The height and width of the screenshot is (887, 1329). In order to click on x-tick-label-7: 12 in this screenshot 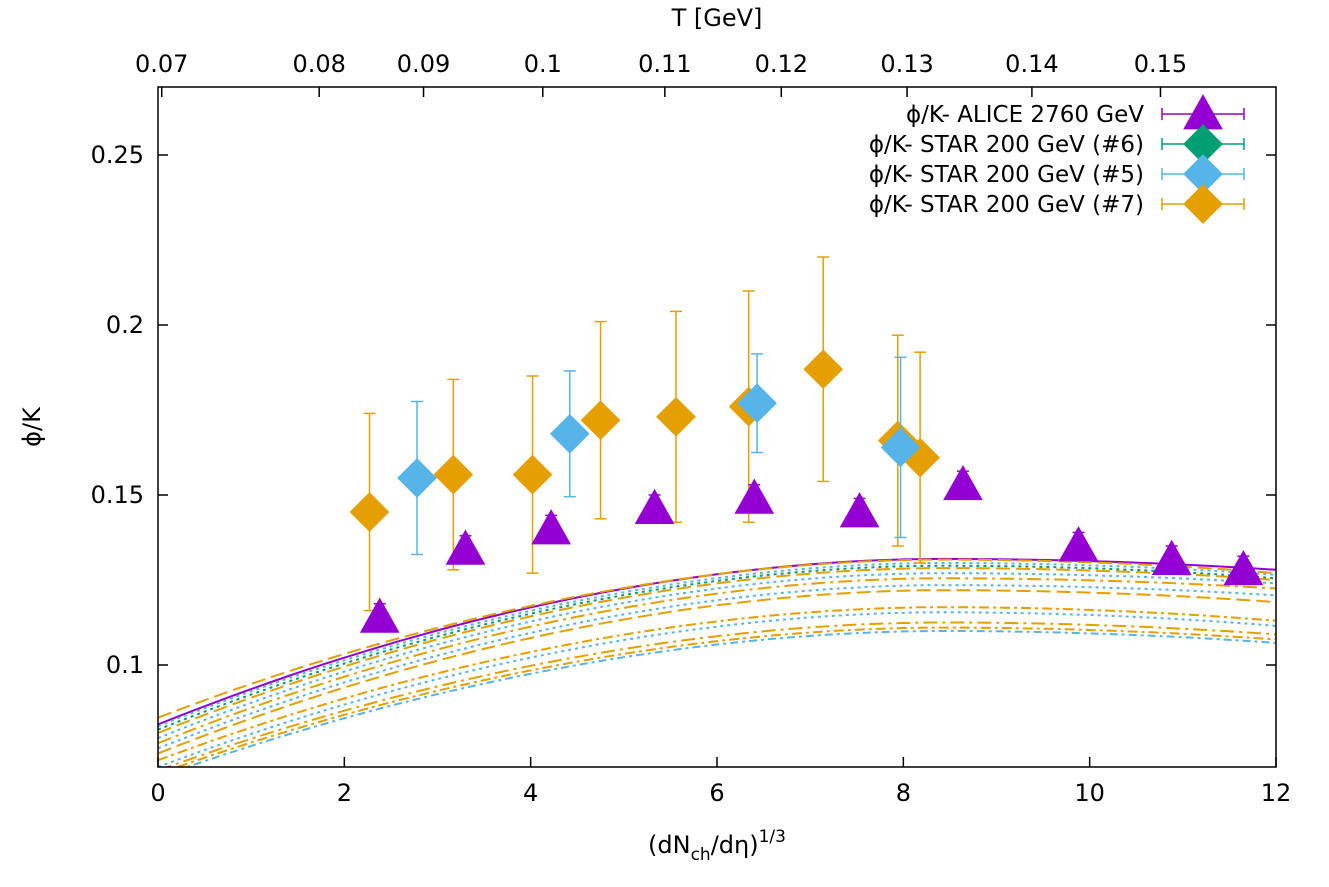, I will do `click(1276, 793)`.